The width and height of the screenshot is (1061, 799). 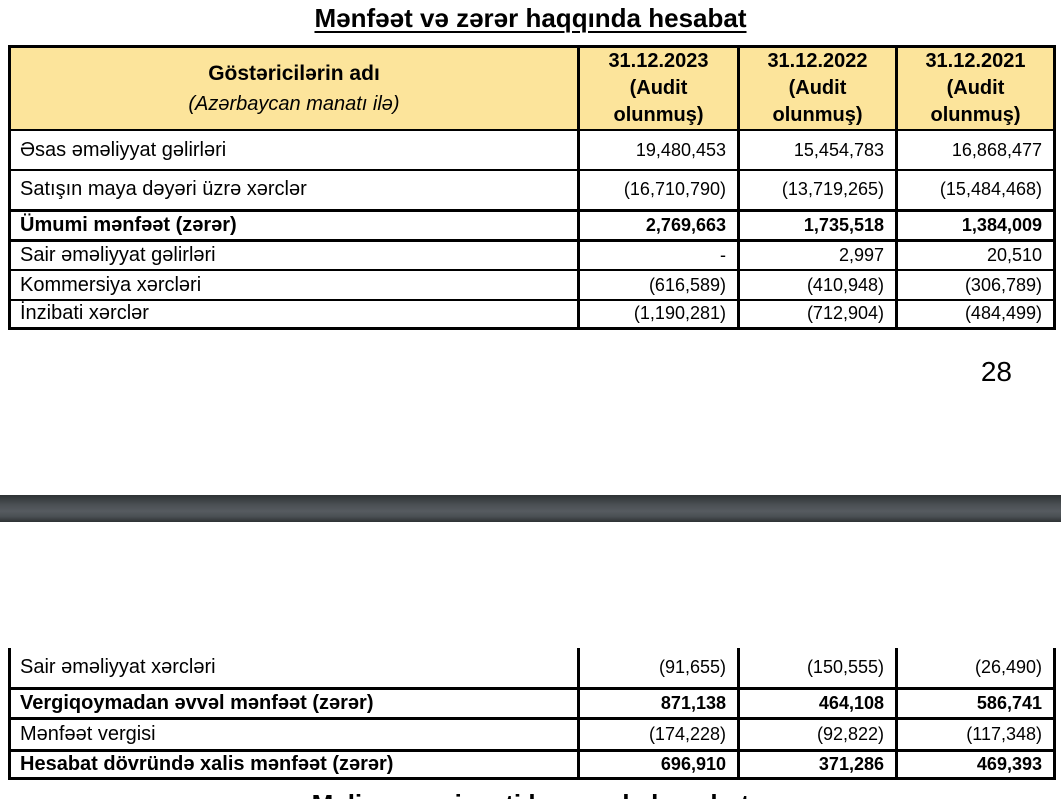 What do you see at coordinates (817, 734) in the screenshot?
I see `value-2022: (92,822)` at bounding box center [817, 734].